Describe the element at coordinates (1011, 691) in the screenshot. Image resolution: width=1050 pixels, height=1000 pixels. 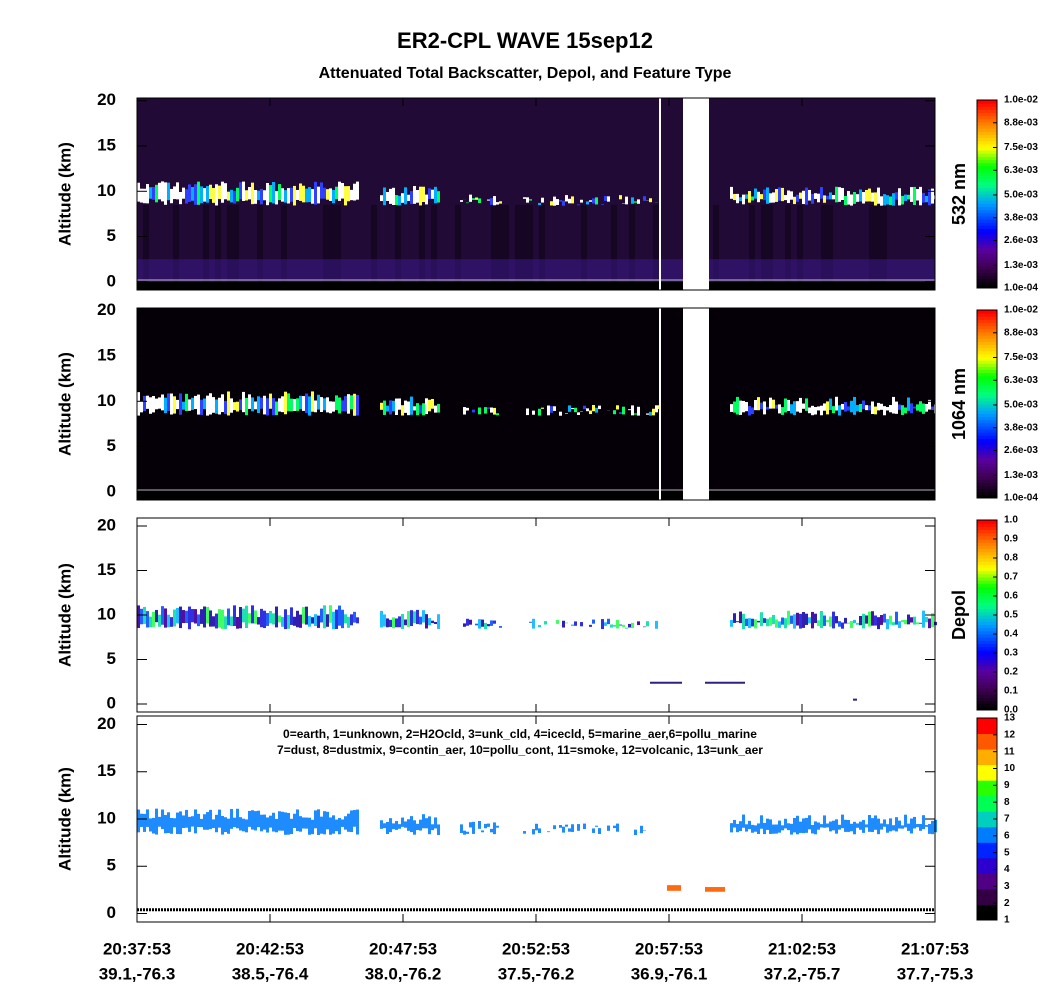
I see `colorbar-tick-label: 0.1` at that location.